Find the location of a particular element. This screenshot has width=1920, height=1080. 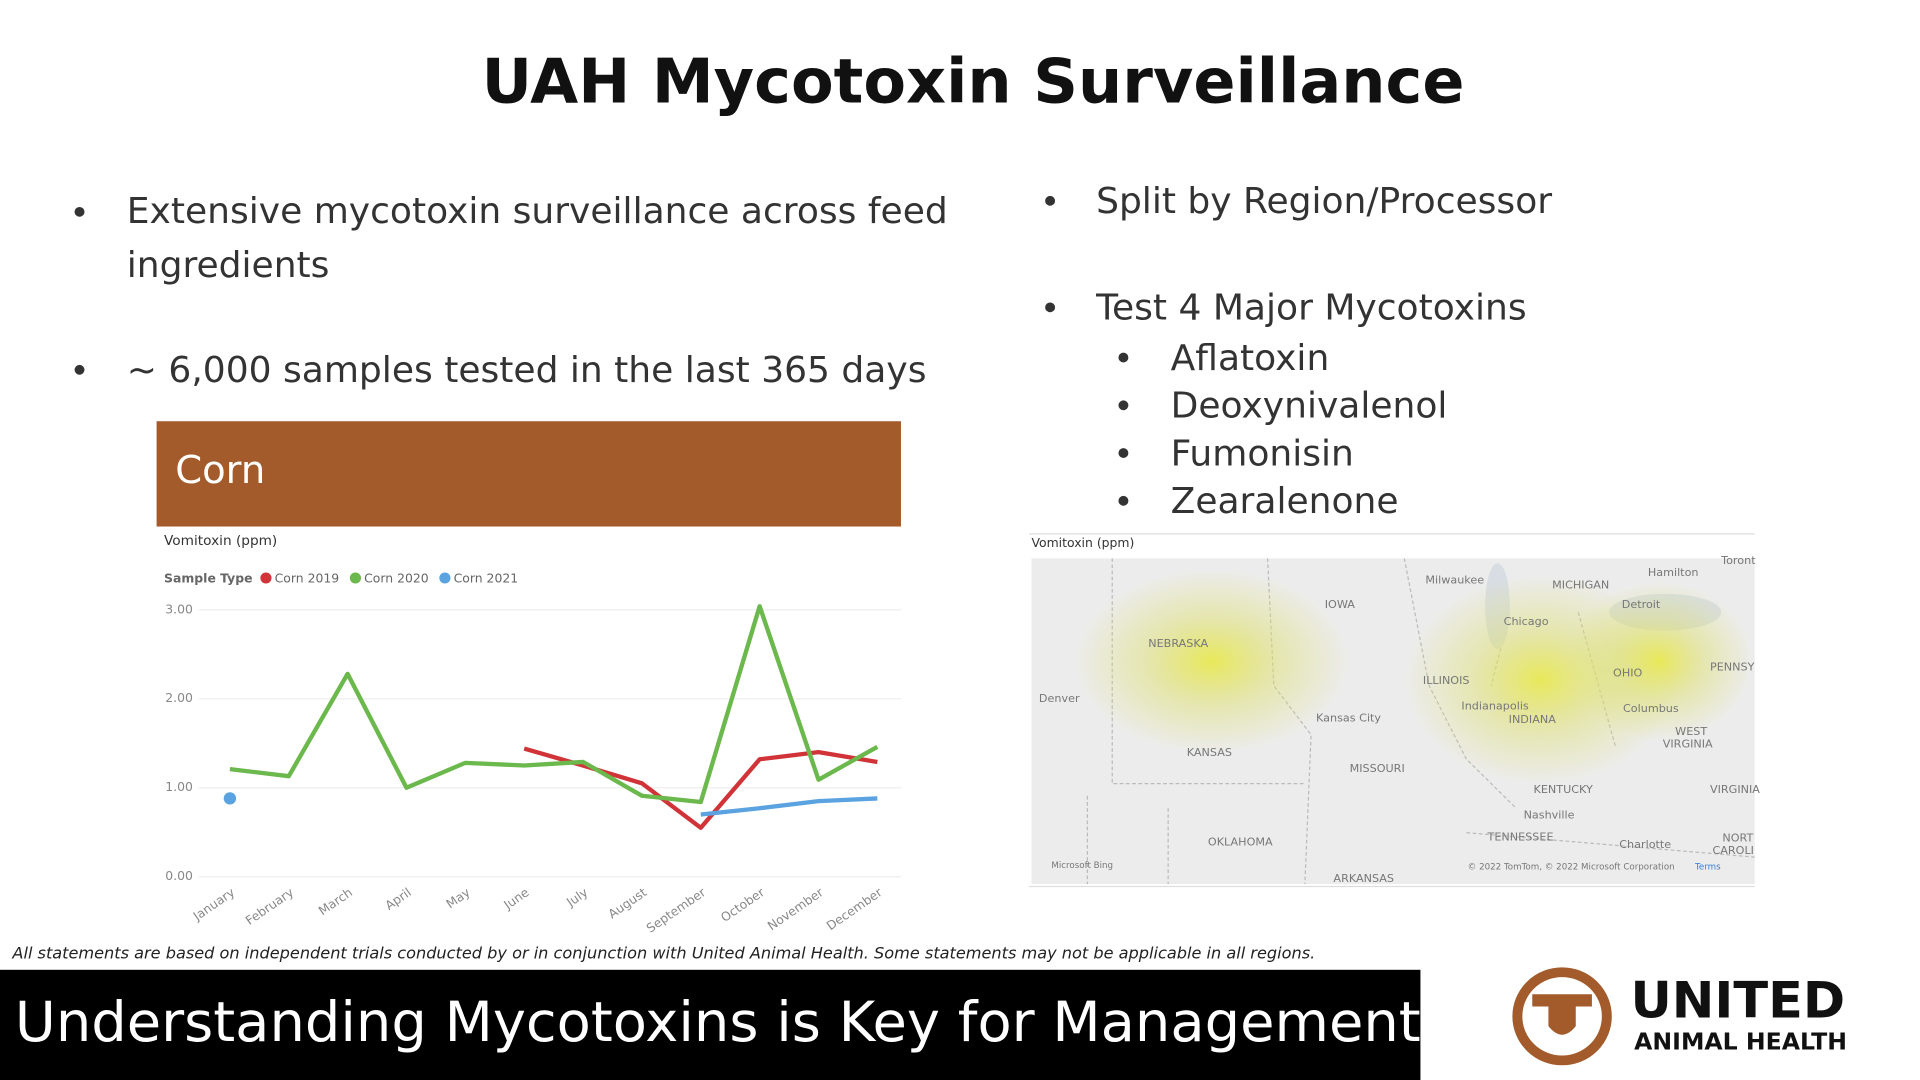

x-tick-label: February is located at coordinates (269, 906).